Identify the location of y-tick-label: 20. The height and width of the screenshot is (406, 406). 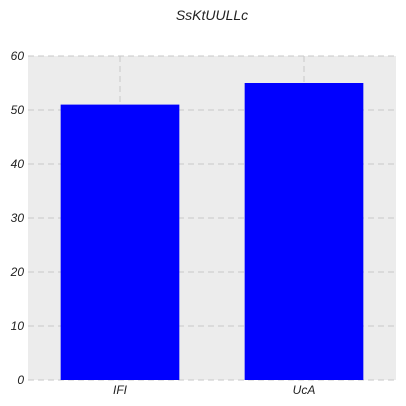
(17, 272).